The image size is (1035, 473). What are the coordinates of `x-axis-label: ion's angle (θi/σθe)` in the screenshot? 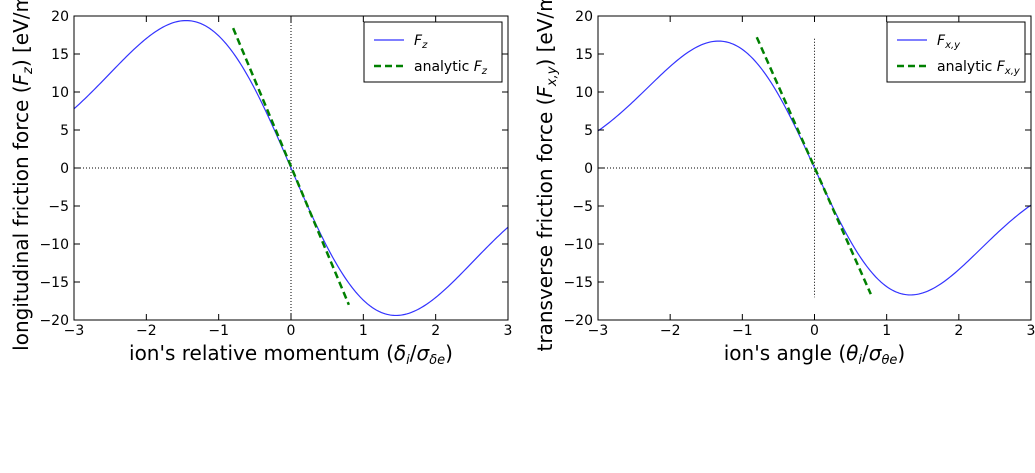 It's located at (814, 354).